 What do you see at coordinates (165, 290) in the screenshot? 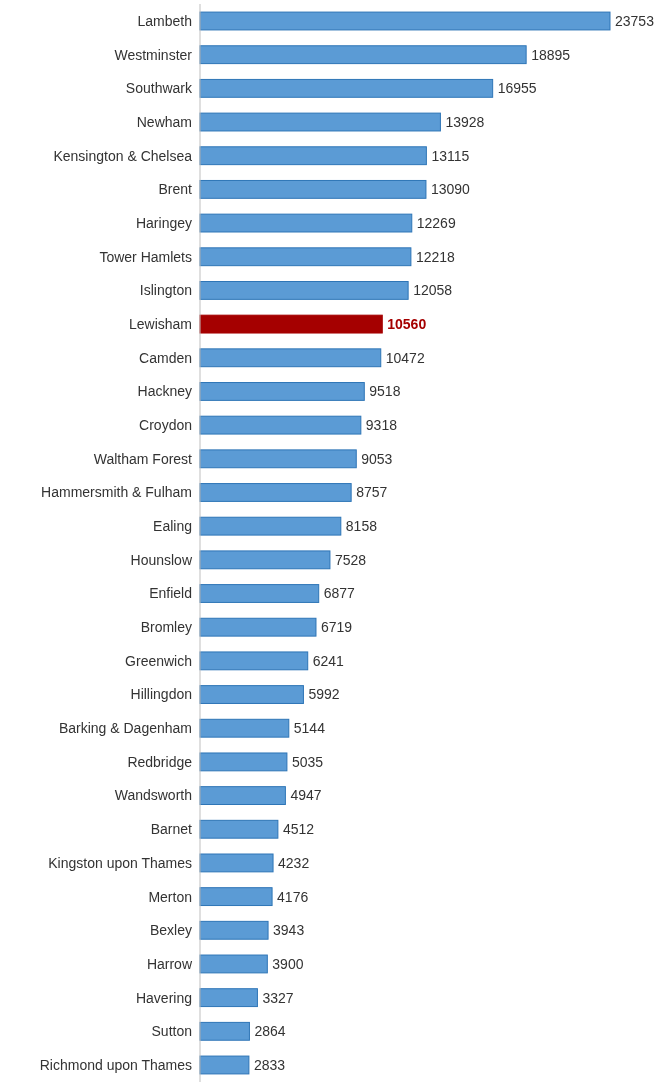
I see `y-tick-label: Islington` at bounding box center [165, 290].